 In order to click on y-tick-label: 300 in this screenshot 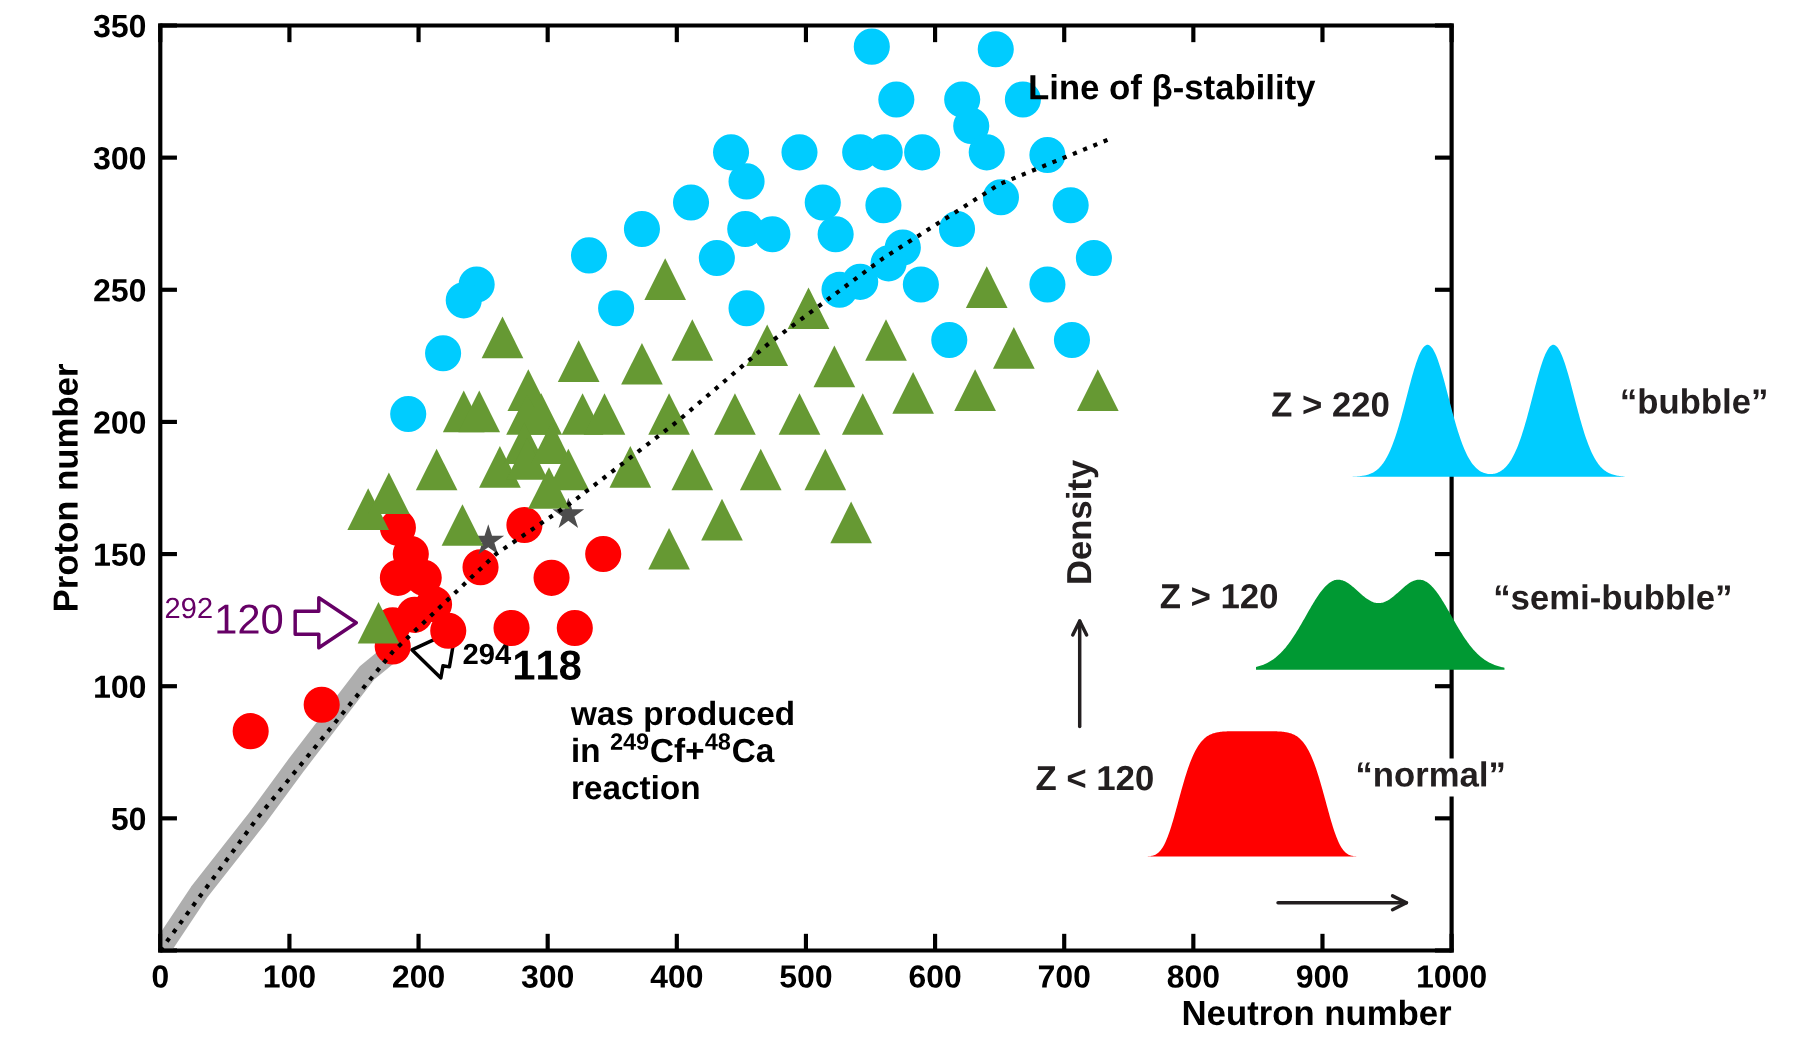, I will do `click(119, 158)`.